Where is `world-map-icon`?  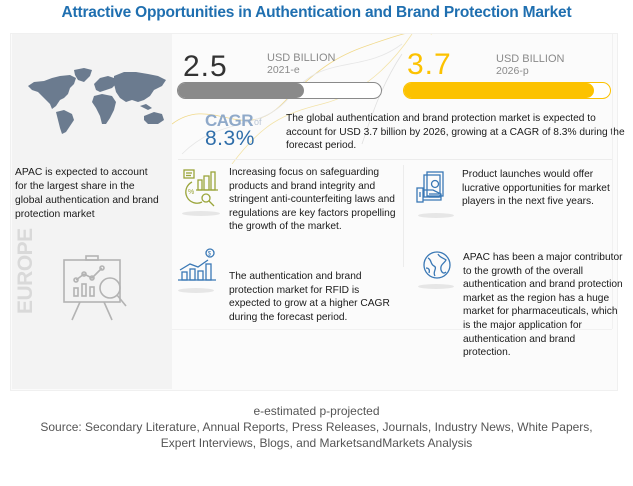 world-map-icon is located at coordinates (97, 101).